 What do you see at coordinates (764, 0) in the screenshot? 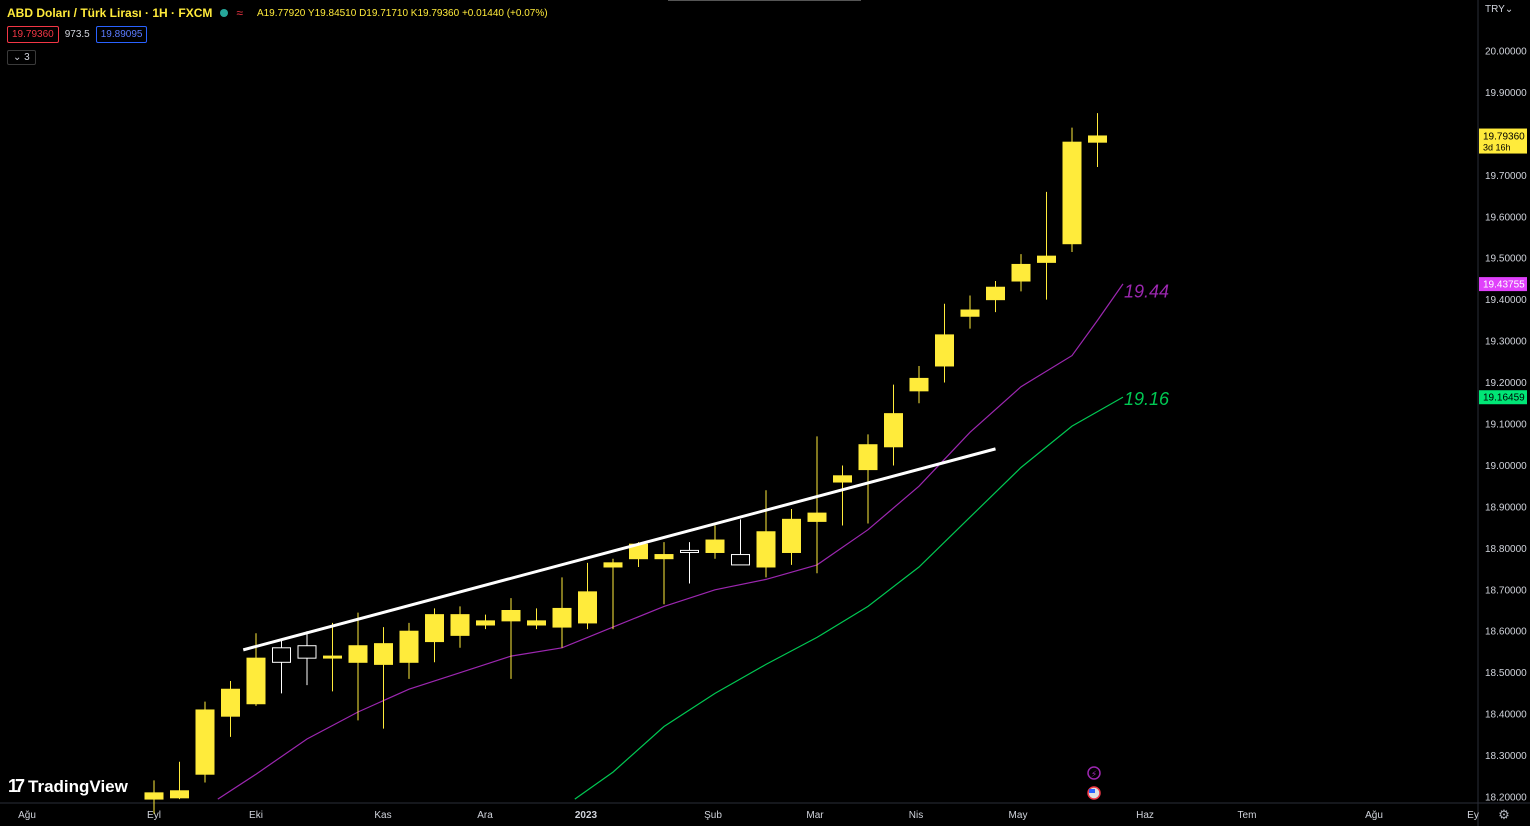
I see `top-tab-indicator` at bounding box center [764, 0].